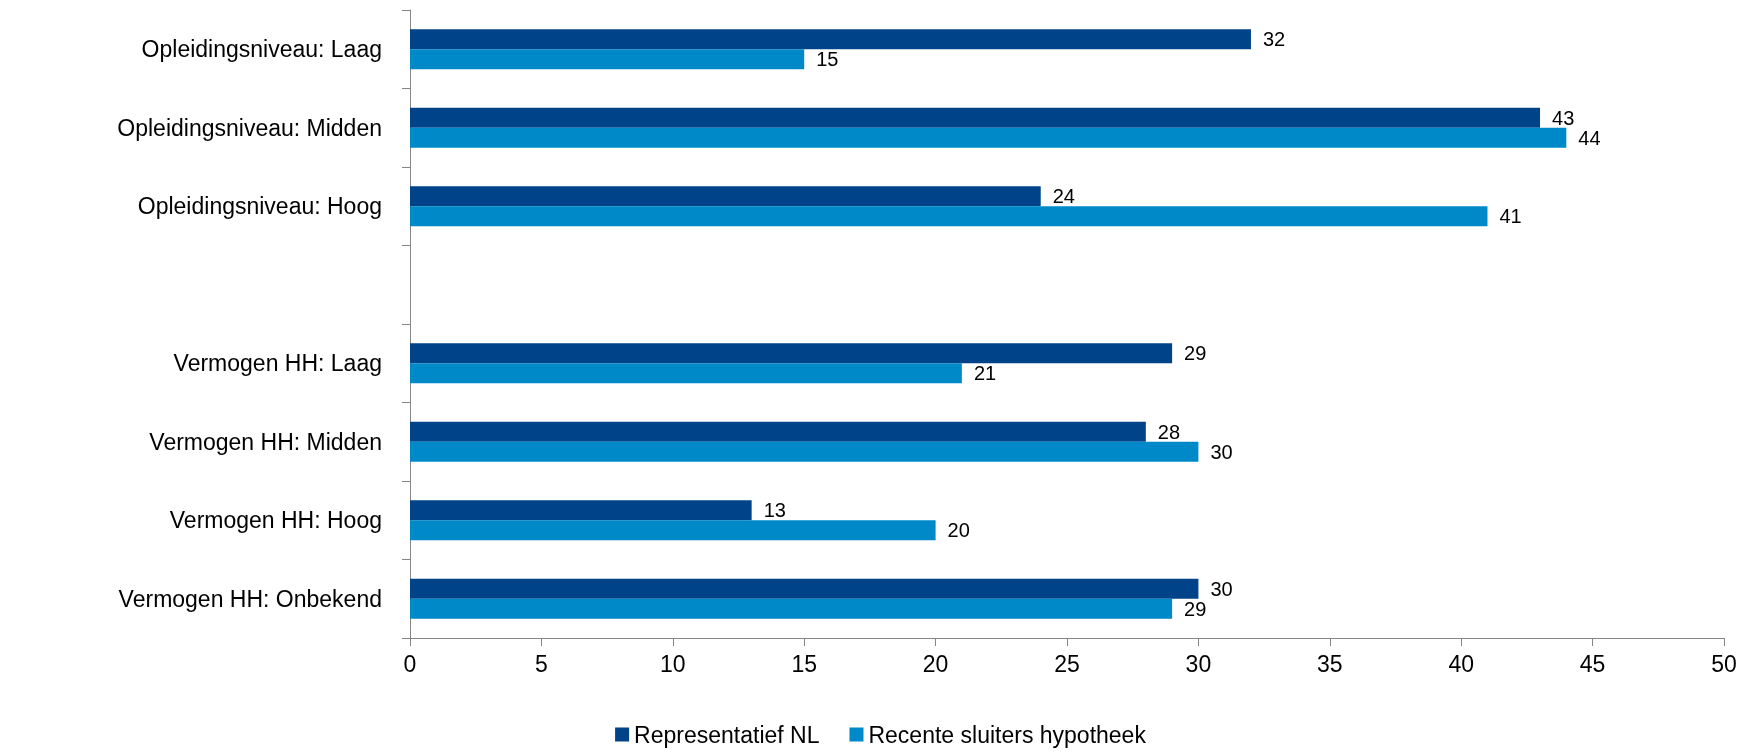 The height and width of the screenshot is (753, 1761). Describe the element at coordinates (1067, 663) in the screenshot. I see `x-tick-label: 25` at that location.